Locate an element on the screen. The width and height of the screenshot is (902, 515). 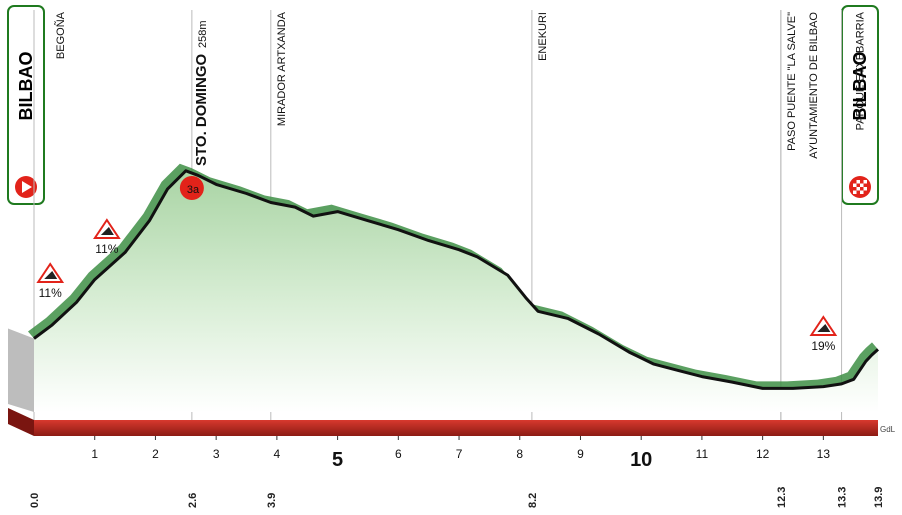
waypoint-km: 2.6 is located at coordinates (193, 500).